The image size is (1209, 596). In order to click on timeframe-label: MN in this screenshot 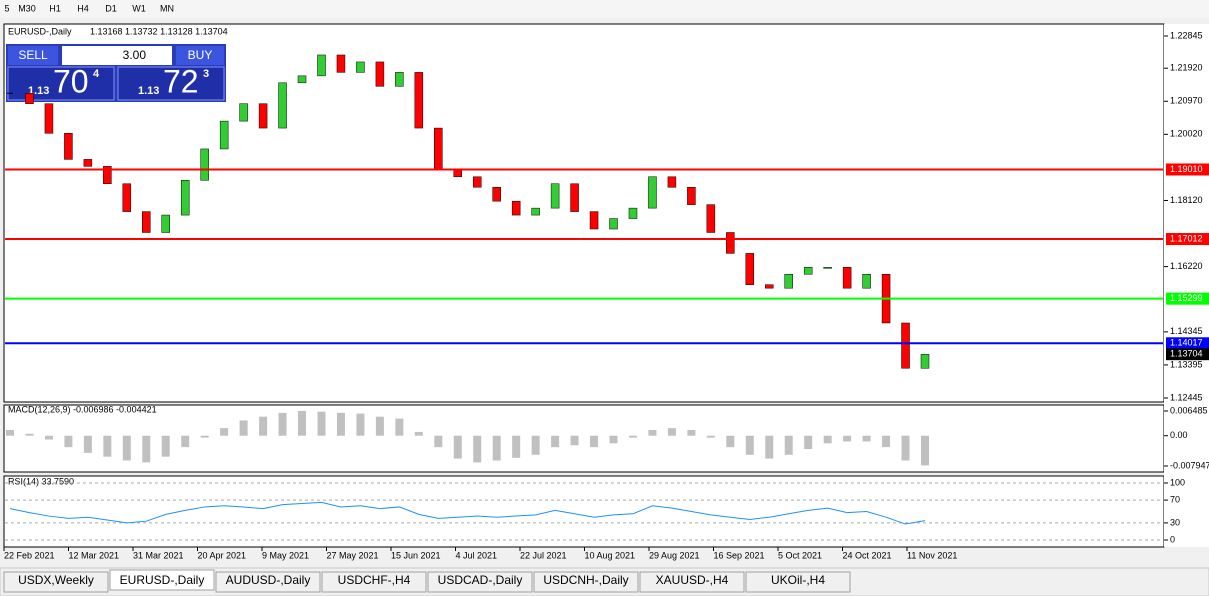, I will do `click(167, 8)`.